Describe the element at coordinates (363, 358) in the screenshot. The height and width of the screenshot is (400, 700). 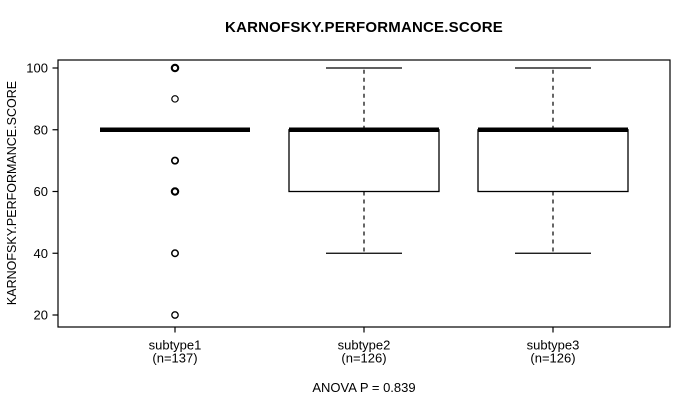
I see `group-n-label-subtype2: (n=126)` at that location.